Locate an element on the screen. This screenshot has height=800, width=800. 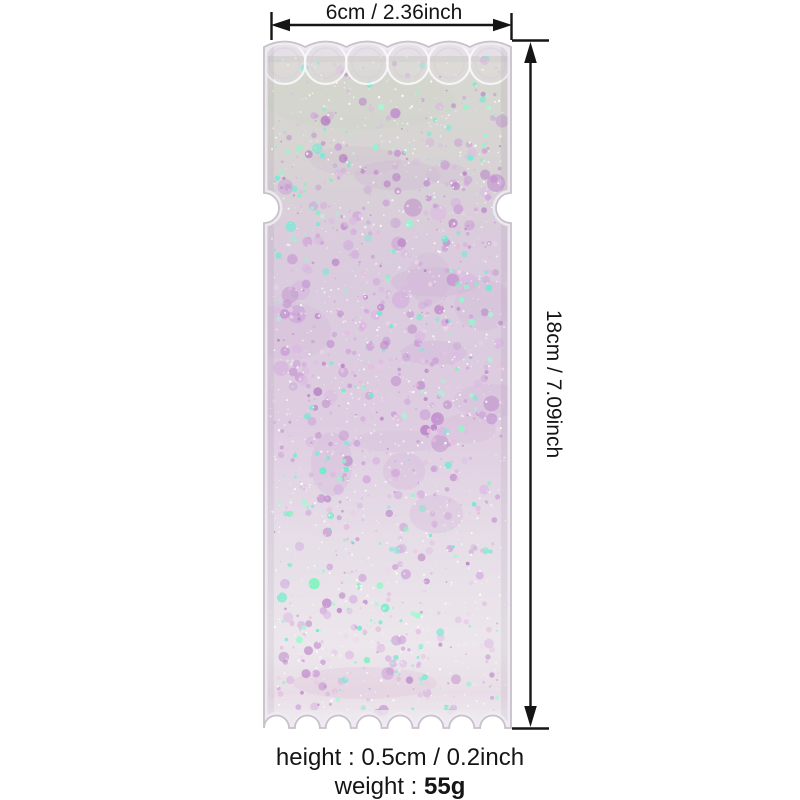
arrowhead-up-icon is located at coordinates (530, 52).